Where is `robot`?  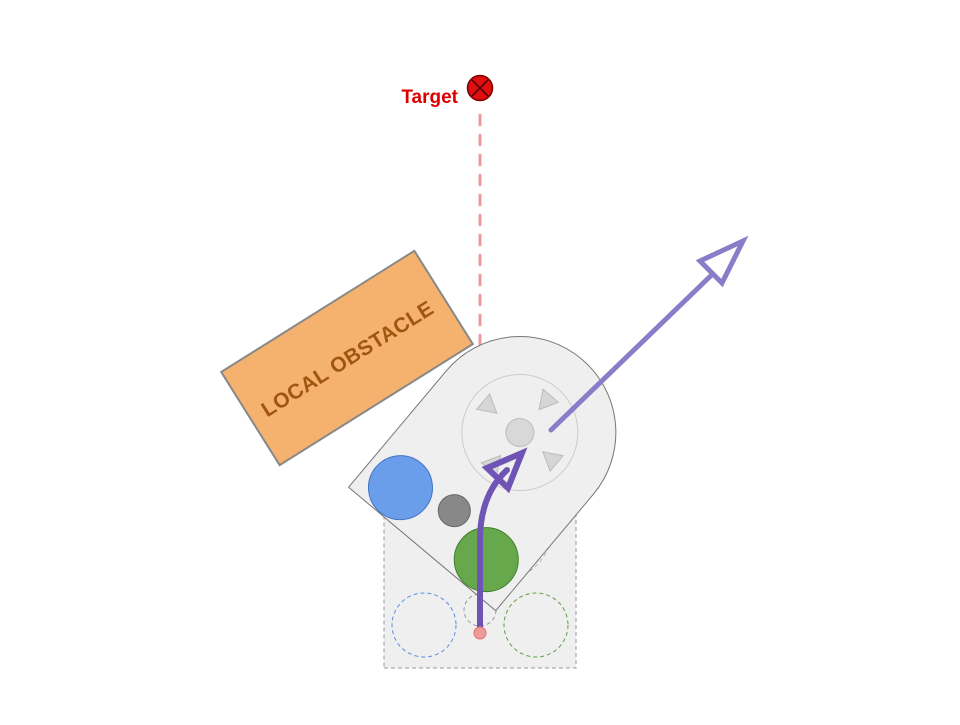
robot is located at coordinates (482, 474).